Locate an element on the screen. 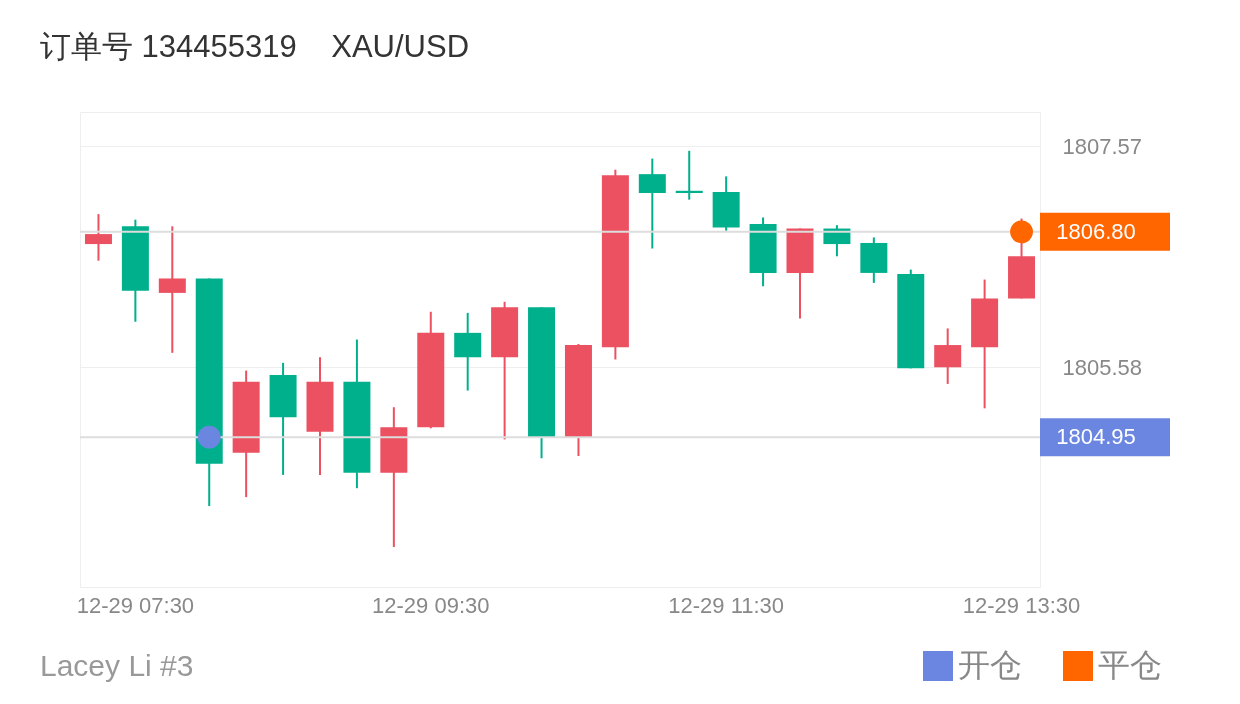 Image resolution: width=1240 pixels, height=704 pixels. x-tick-label: 12-29 07:30 is located at coordinates (135, 605).